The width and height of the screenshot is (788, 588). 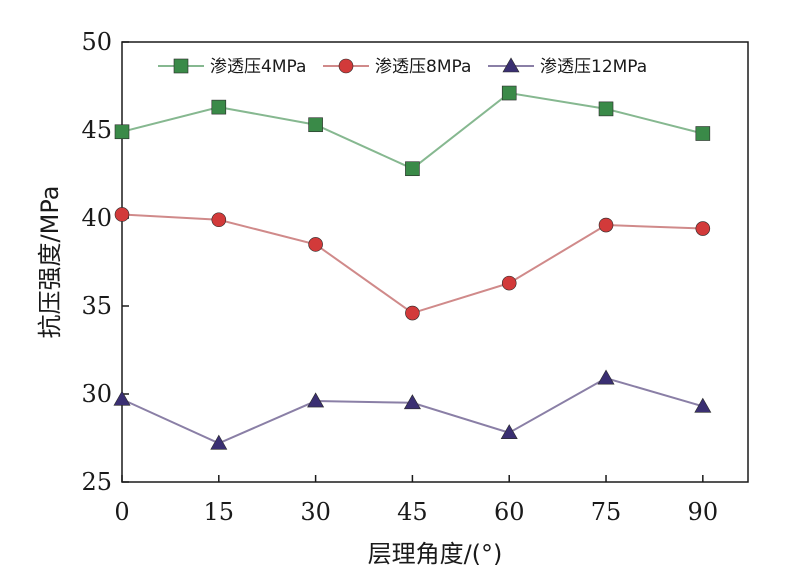 I want to click on x-tick-label: 60, so click(x=509, y=512).